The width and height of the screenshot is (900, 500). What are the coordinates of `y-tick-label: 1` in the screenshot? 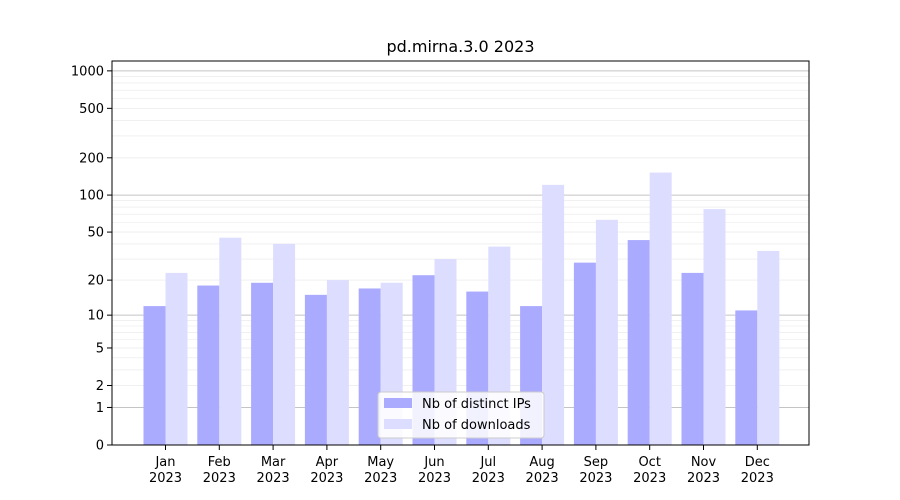 It's located at (100, 408).